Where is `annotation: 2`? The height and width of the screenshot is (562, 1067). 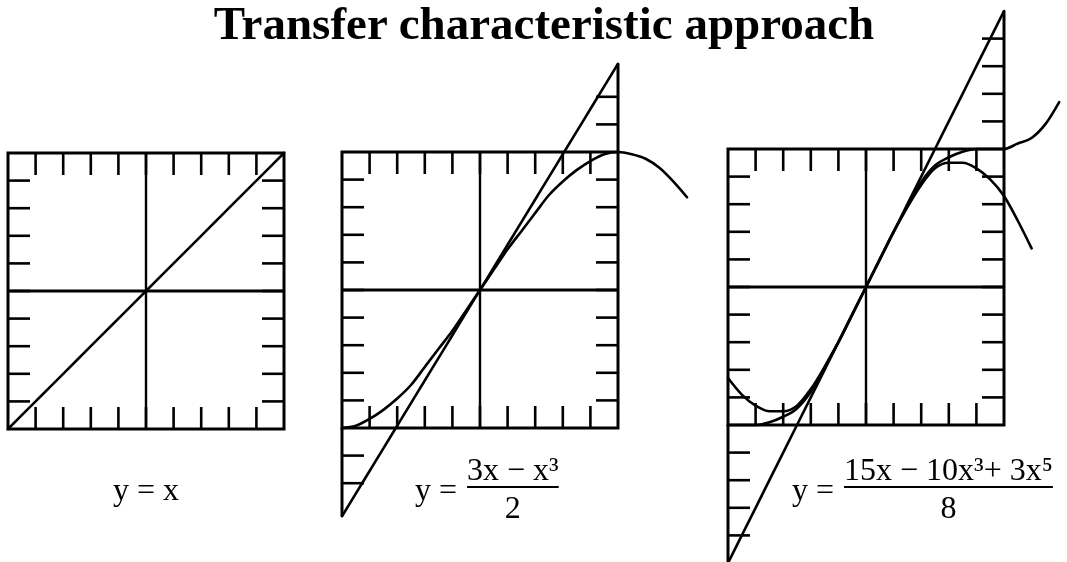 annotation: 2 is located at coordinates (512, 507).